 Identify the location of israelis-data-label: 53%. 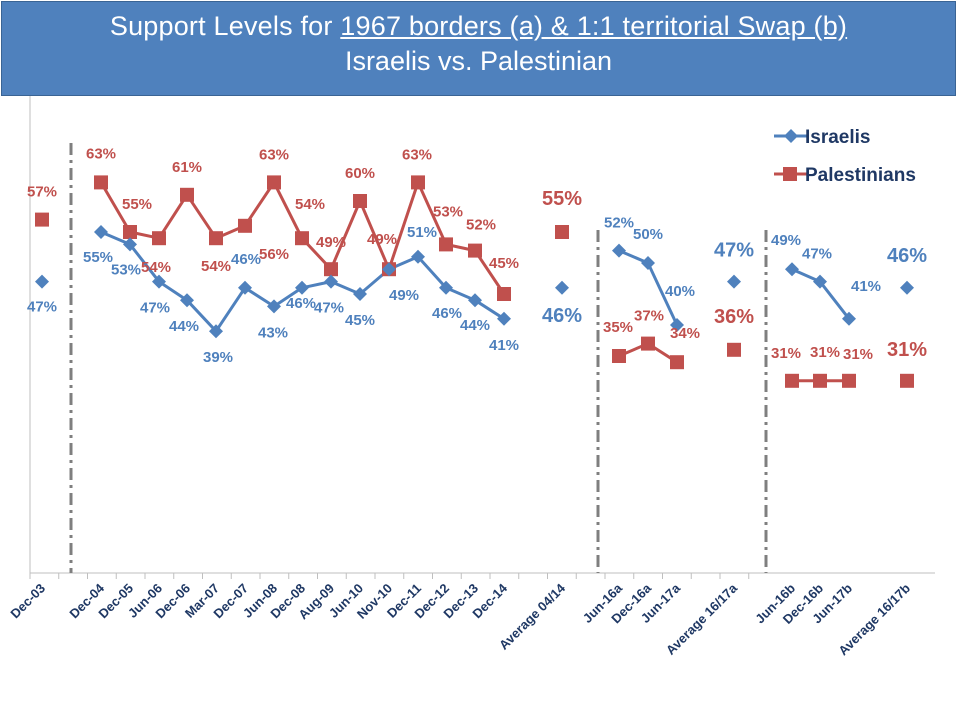
(126, 269).